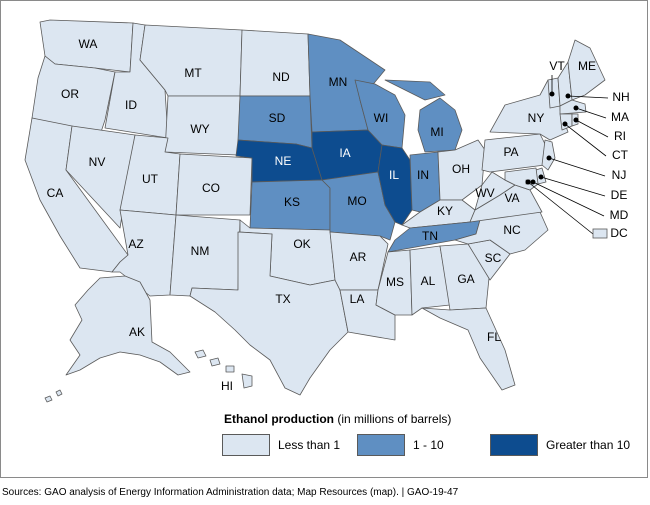 The height and width of the screenshot is (505, 650). What do you see at coordinates (128, 325) in the screenshot?
I see `state-ak` at bounding box center [128, 325].